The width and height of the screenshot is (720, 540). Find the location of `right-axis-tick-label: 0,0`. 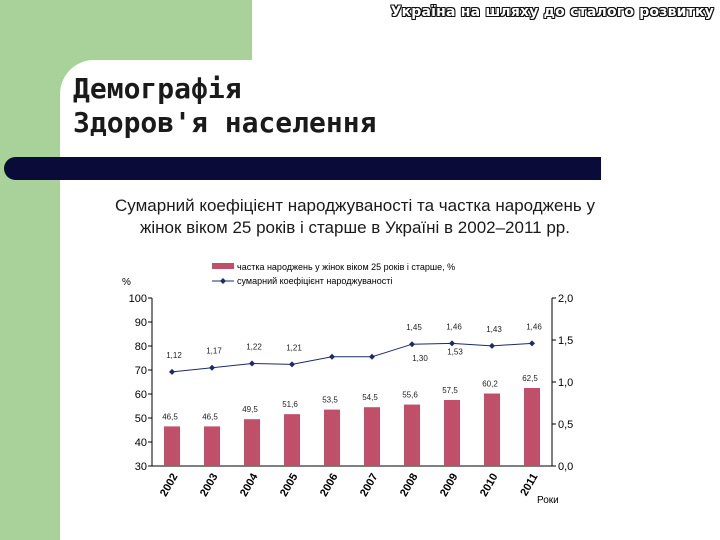

right-axis-tick-label: 0,0 is located at coordinates (565, 467).